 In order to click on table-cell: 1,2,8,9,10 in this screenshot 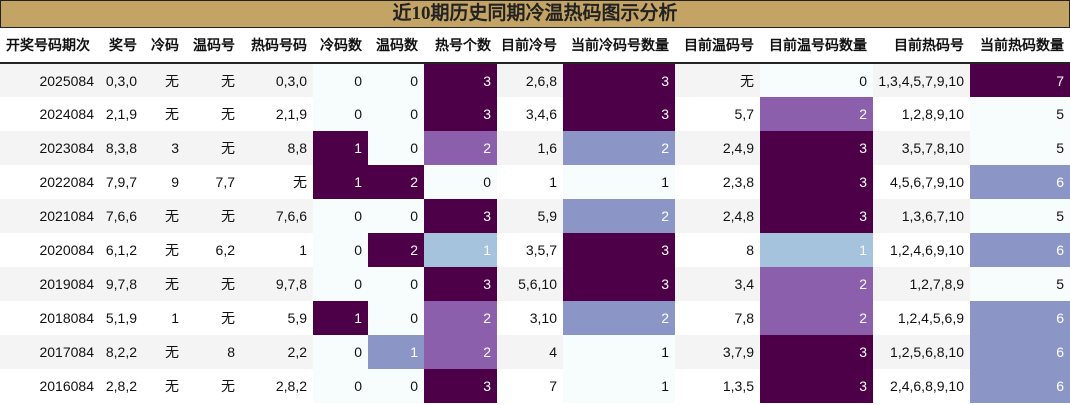, I will do `click(932, 114)`.